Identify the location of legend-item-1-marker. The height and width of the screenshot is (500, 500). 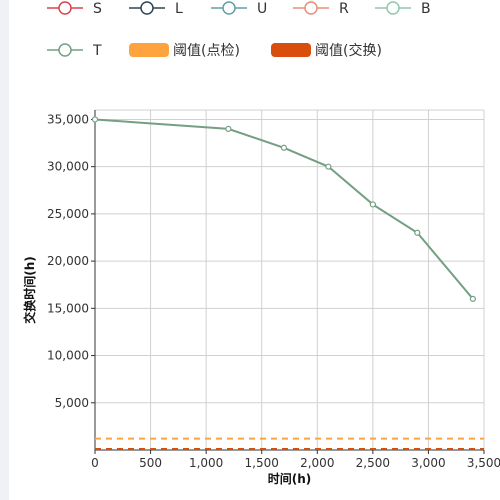
(147, 8).